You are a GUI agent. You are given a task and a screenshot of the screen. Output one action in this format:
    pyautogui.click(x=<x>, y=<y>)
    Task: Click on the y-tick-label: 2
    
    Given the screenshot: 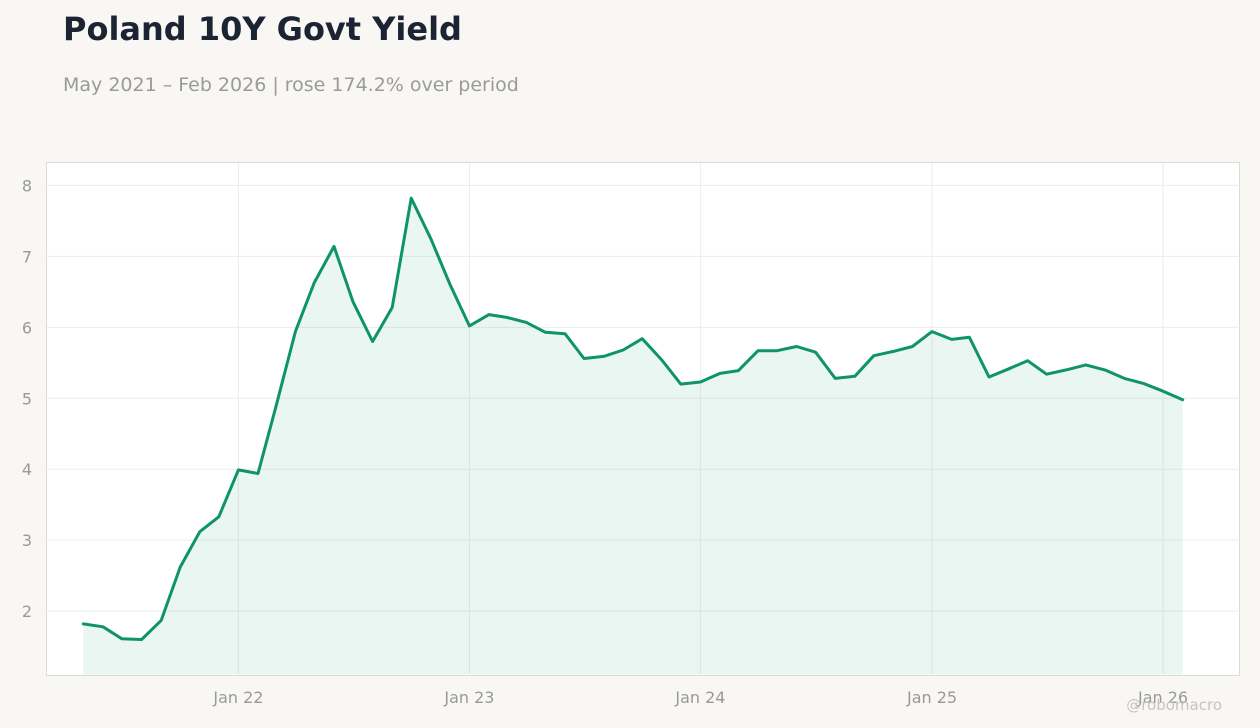 What is the action you would take?
    pyautogui.click(x=27, y=611)
    